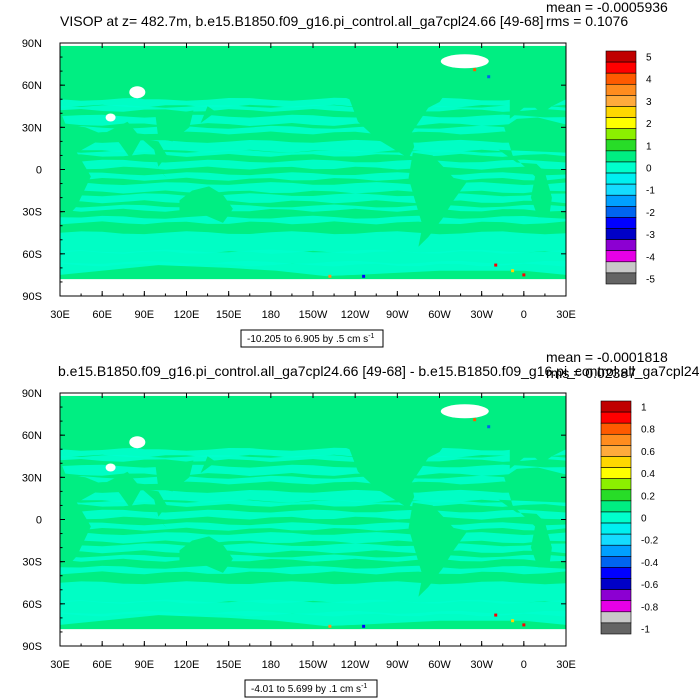  Describe the element at coordinates (32, 44) in the screenshot. I see `y-tick-label: 90N` at that location.